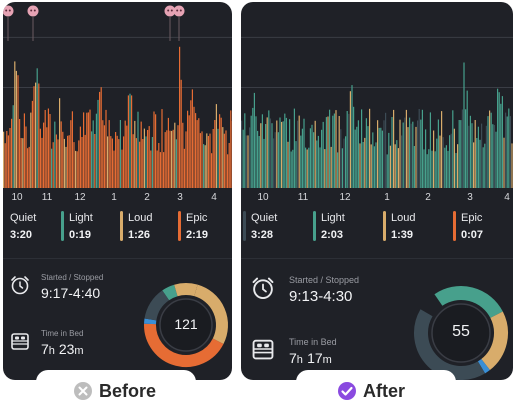  What do you see at coordinates (33, 23) in the screenshot?
I see `ghost-marker-icon` at bounding box center [33, 23].